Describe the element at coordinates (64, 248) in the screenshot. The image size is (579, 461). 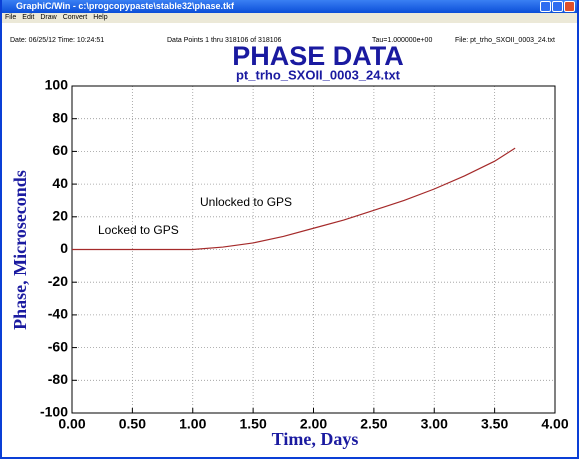
I see `y-tick-label: 0` at that location.